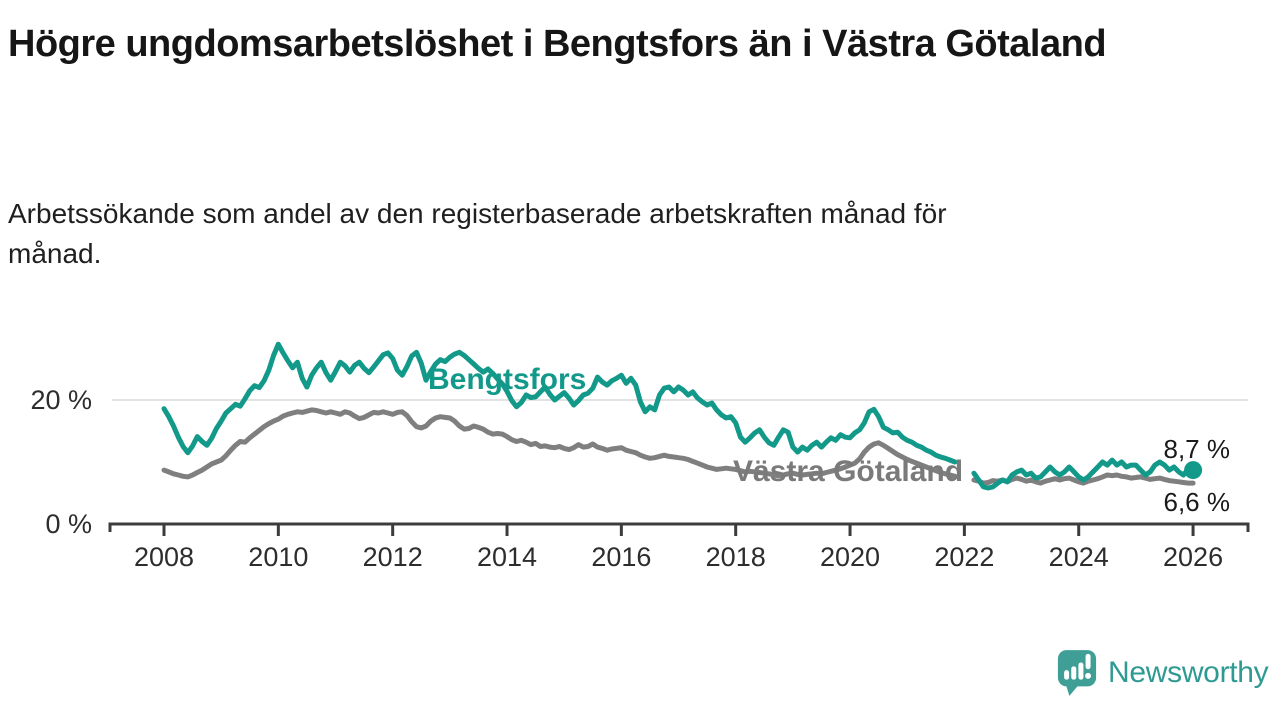 The height and width of the screenshot is (720, 1280). What do you see at coordinates (850, 557) in the screenshot?
I see `x-axis-label-2020: 2020` at bounding box center [850, 557].